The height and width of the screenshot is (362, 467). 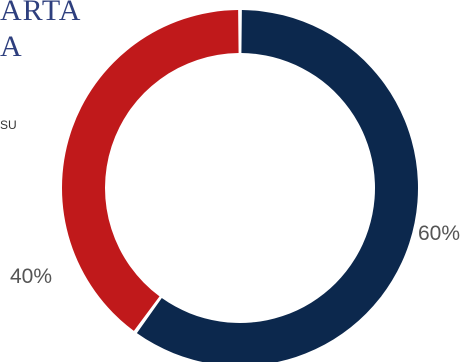 I want to click on slice-label-1: 60%, so click(x=439, y=233).